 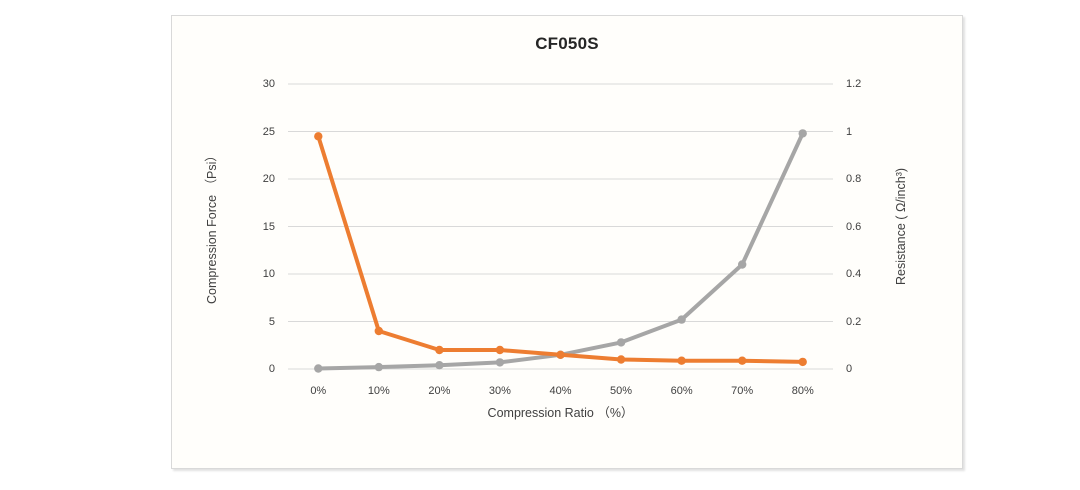 I want to click on right-axis-tick-label: 0.2, so click(x=854, y=321).